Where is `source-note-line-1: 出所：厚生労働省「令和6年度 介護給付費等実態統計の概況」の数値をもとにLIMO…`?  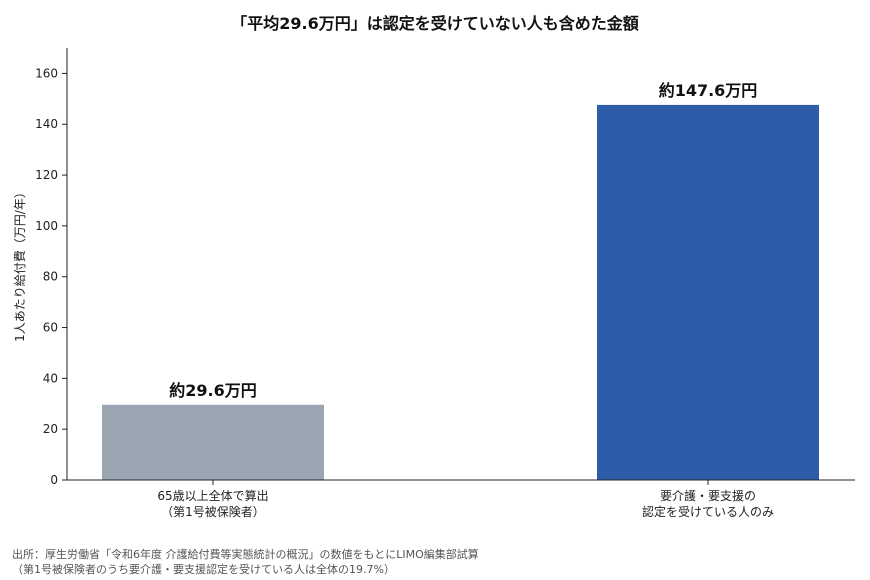
source-note-line-1: 出所：厚生労働省「令和6年度 介護給付費等実態統計の概況」の数値をもとにLIMO… is located at coordinates (245, 554).